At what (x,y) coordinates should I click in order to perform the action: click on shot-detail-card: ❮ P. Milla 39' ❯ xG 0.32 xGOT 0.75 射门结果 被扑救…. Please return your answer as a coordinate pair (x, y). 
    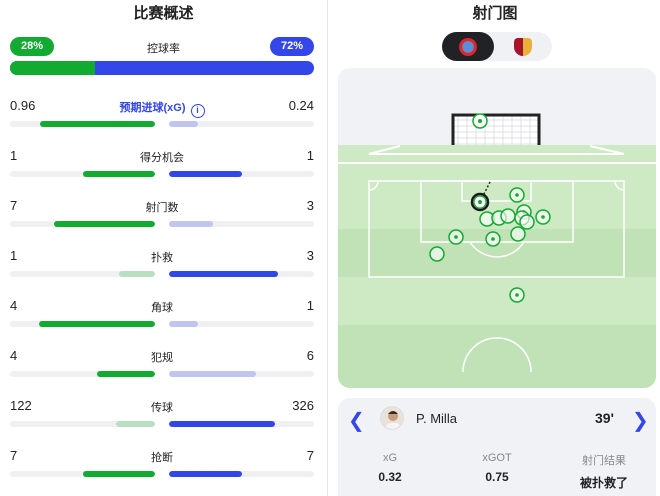
    Looking at the image, I should click on (497, 447).